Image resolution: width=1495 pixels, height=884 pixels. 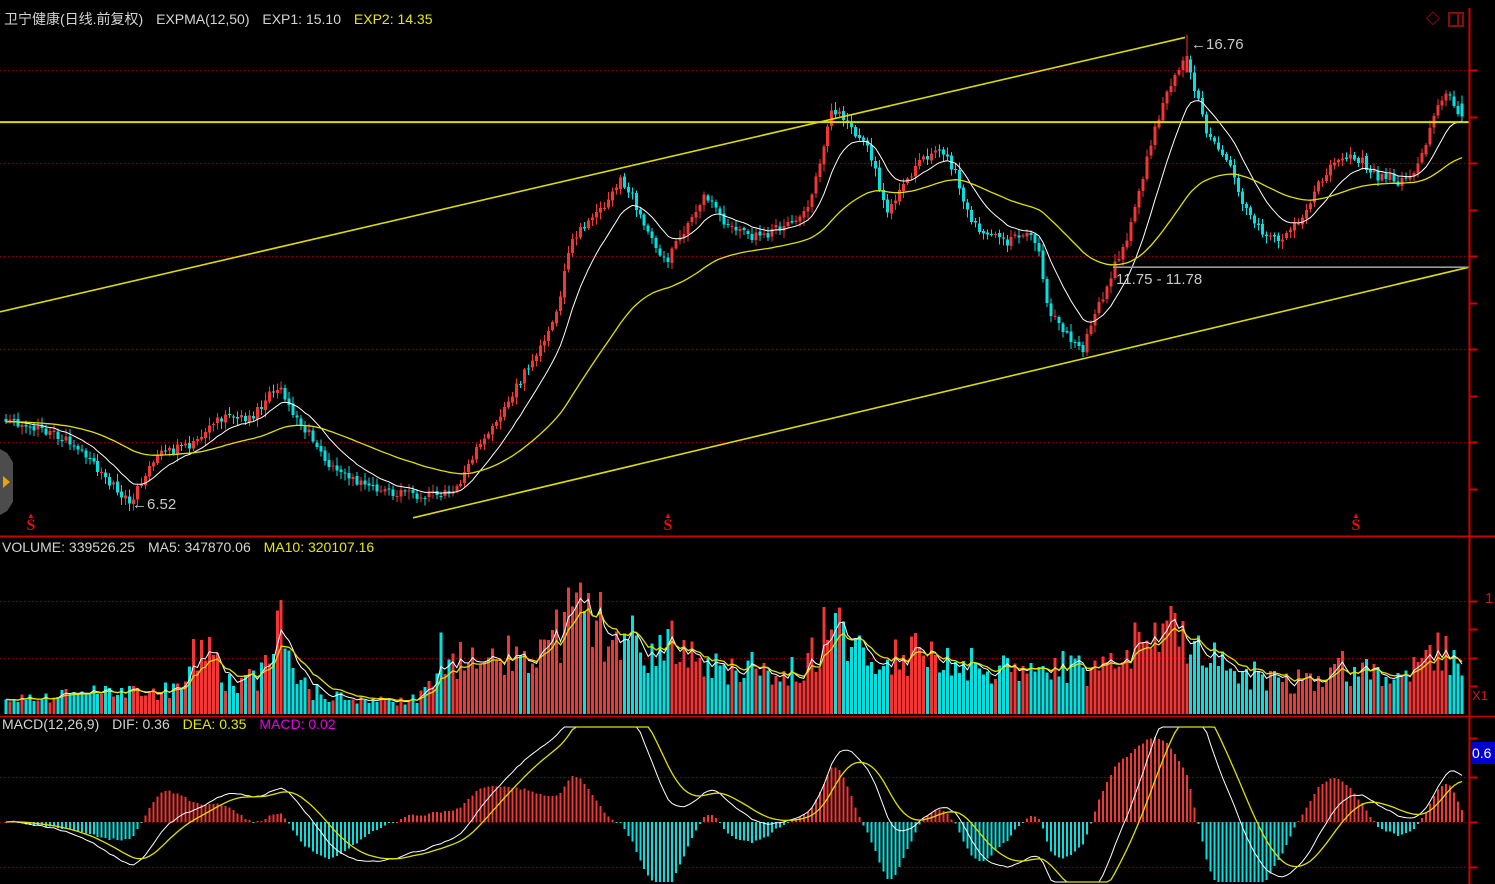 I want to click on window-pane-divider, so click(x=1458, y=19).